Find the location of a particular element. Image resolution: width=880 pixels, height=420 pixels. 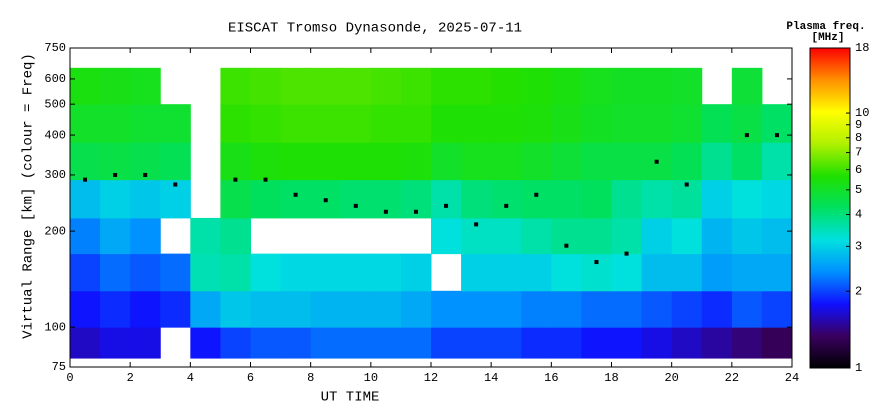

x-tick-label: 24 is located at coordinates (792, 378).